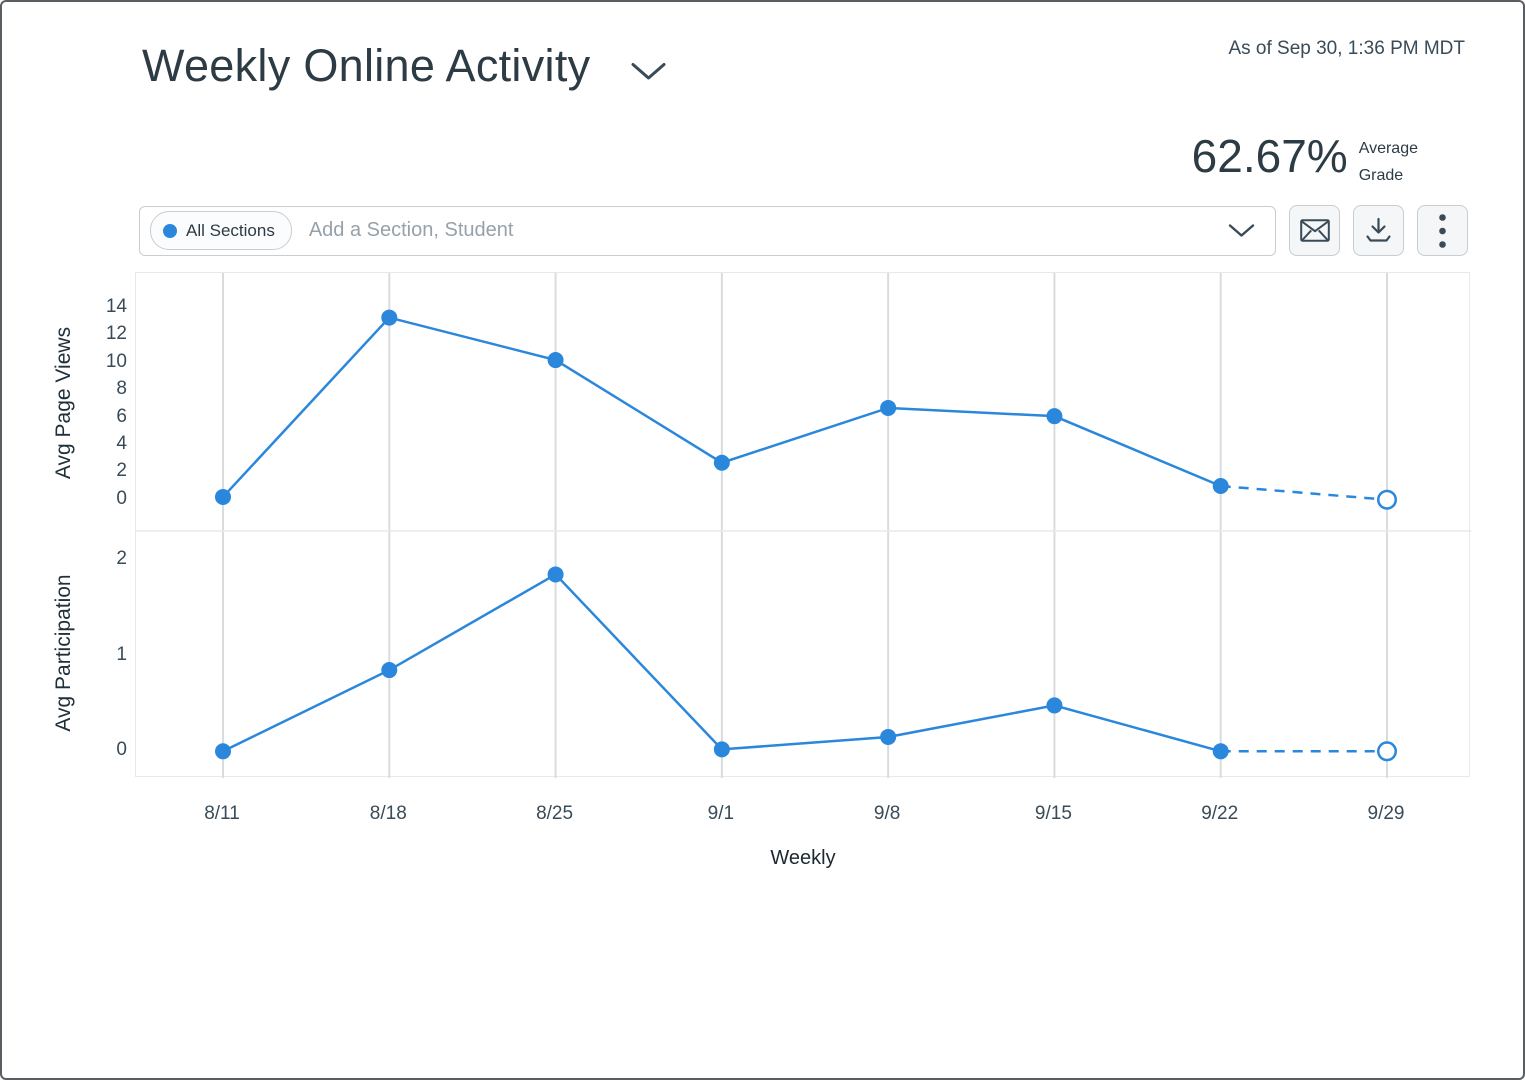  What do you see at coordinates (1304, 492) in the screenshot?
I see `projected-segment` at bounding box center [1304, 492].